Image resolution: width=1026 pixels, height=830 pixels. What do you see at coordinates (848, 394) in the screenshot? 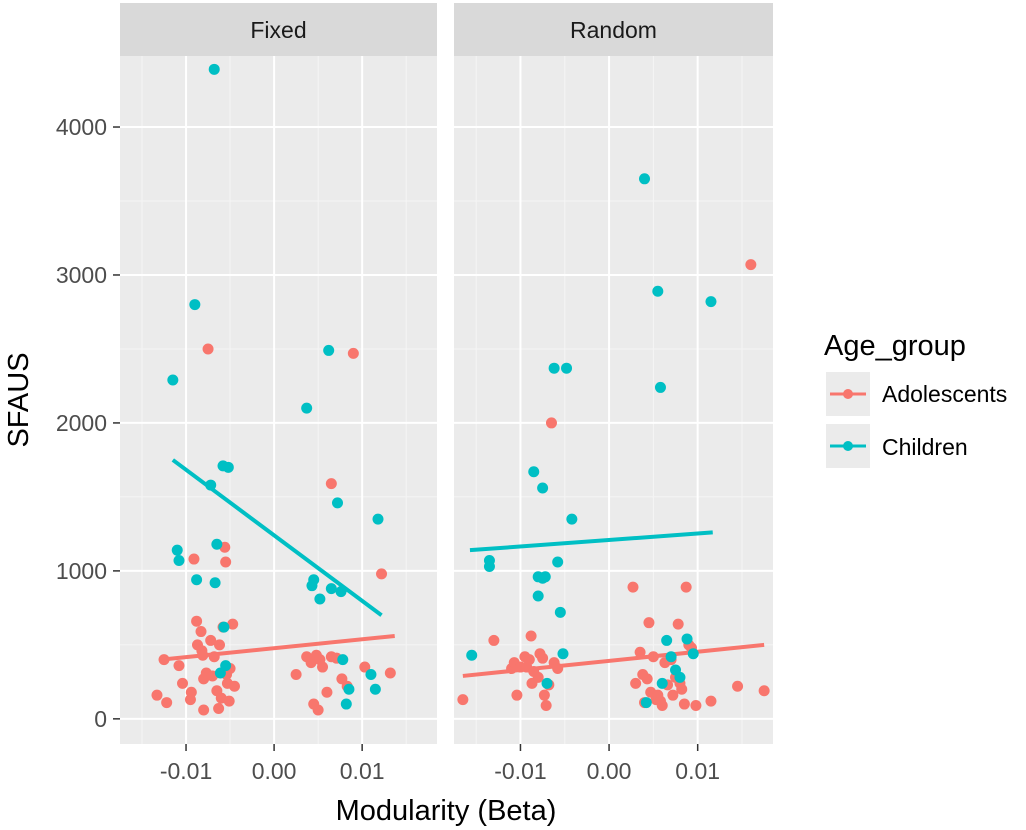
I see `legend-key-adolescents-point` at bounding box center [848, 394].